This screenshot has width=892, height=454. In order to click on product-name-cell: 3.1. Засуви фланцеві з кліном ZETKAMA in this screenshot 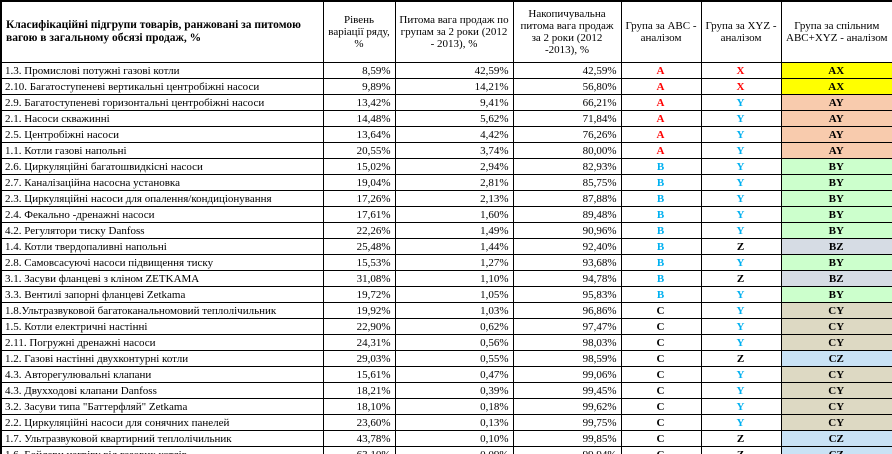, I will do `click(162, 278)`.